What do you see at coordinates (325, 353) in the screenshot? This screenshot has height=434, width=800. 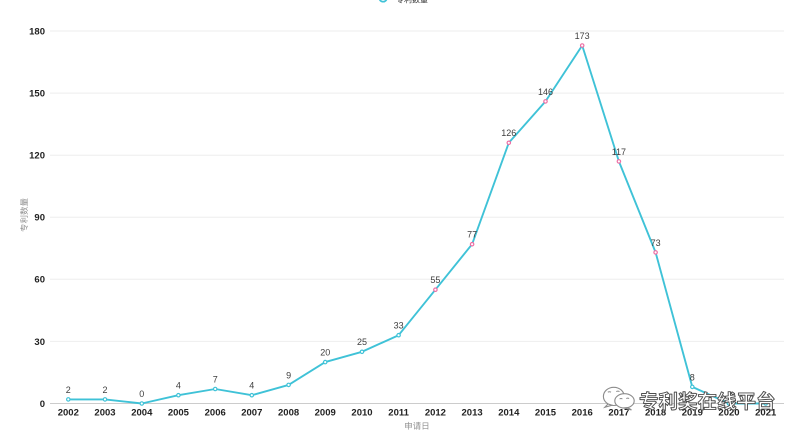 I see `svg-text: 20` at bounding box center [325, 353].